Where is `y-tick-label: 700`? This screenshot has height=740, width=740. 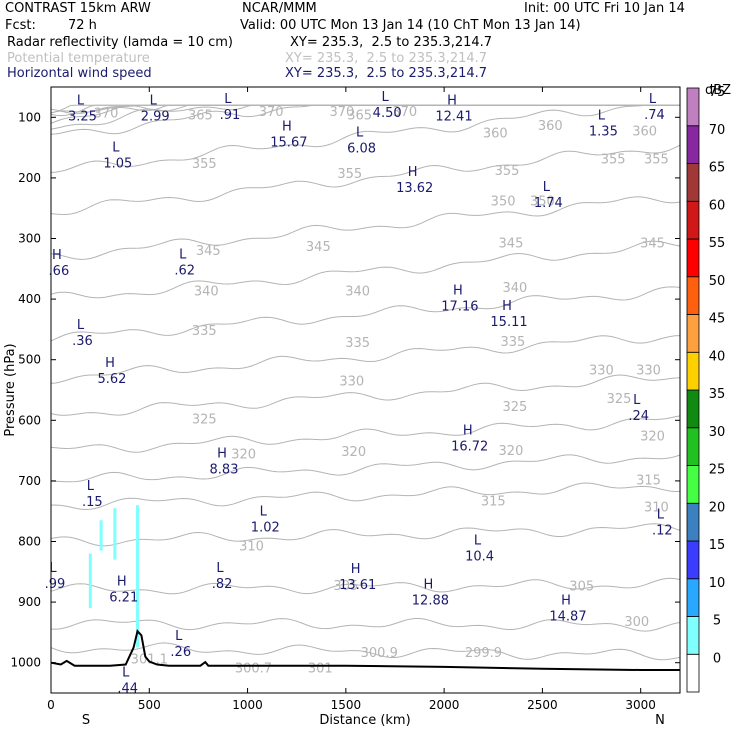
y-tick-label: 700 is located at coordinates (29, 481).